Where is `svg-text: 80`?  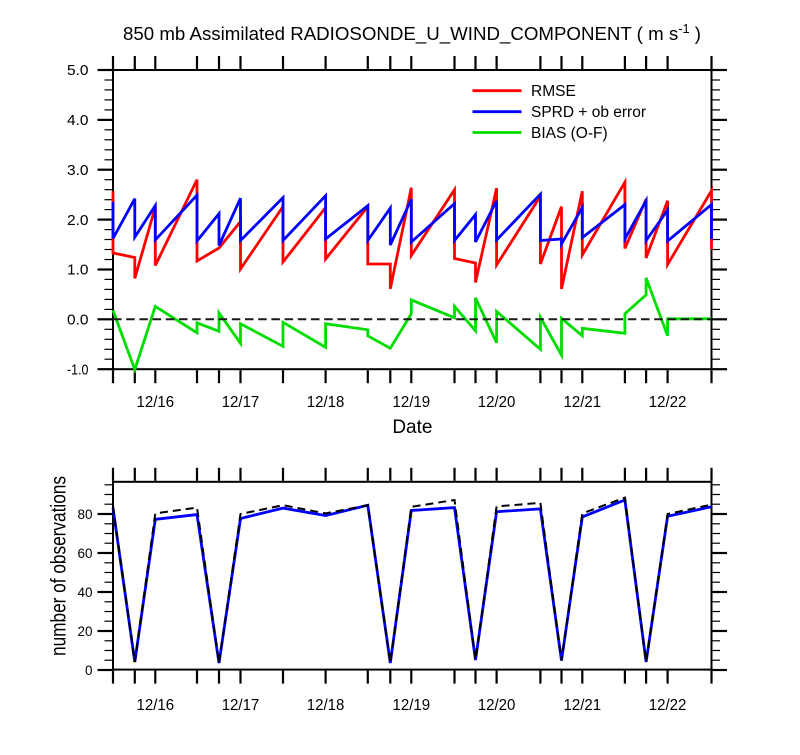
svg-text: 80 is located at coordinates (84, 514).